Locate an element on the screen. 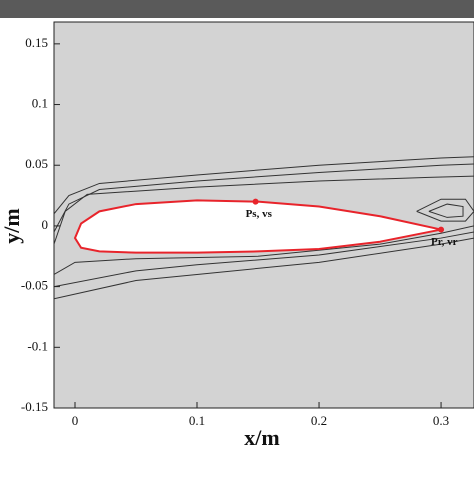  x-tick-label: 0.1 is located at coordinates (197, 420).